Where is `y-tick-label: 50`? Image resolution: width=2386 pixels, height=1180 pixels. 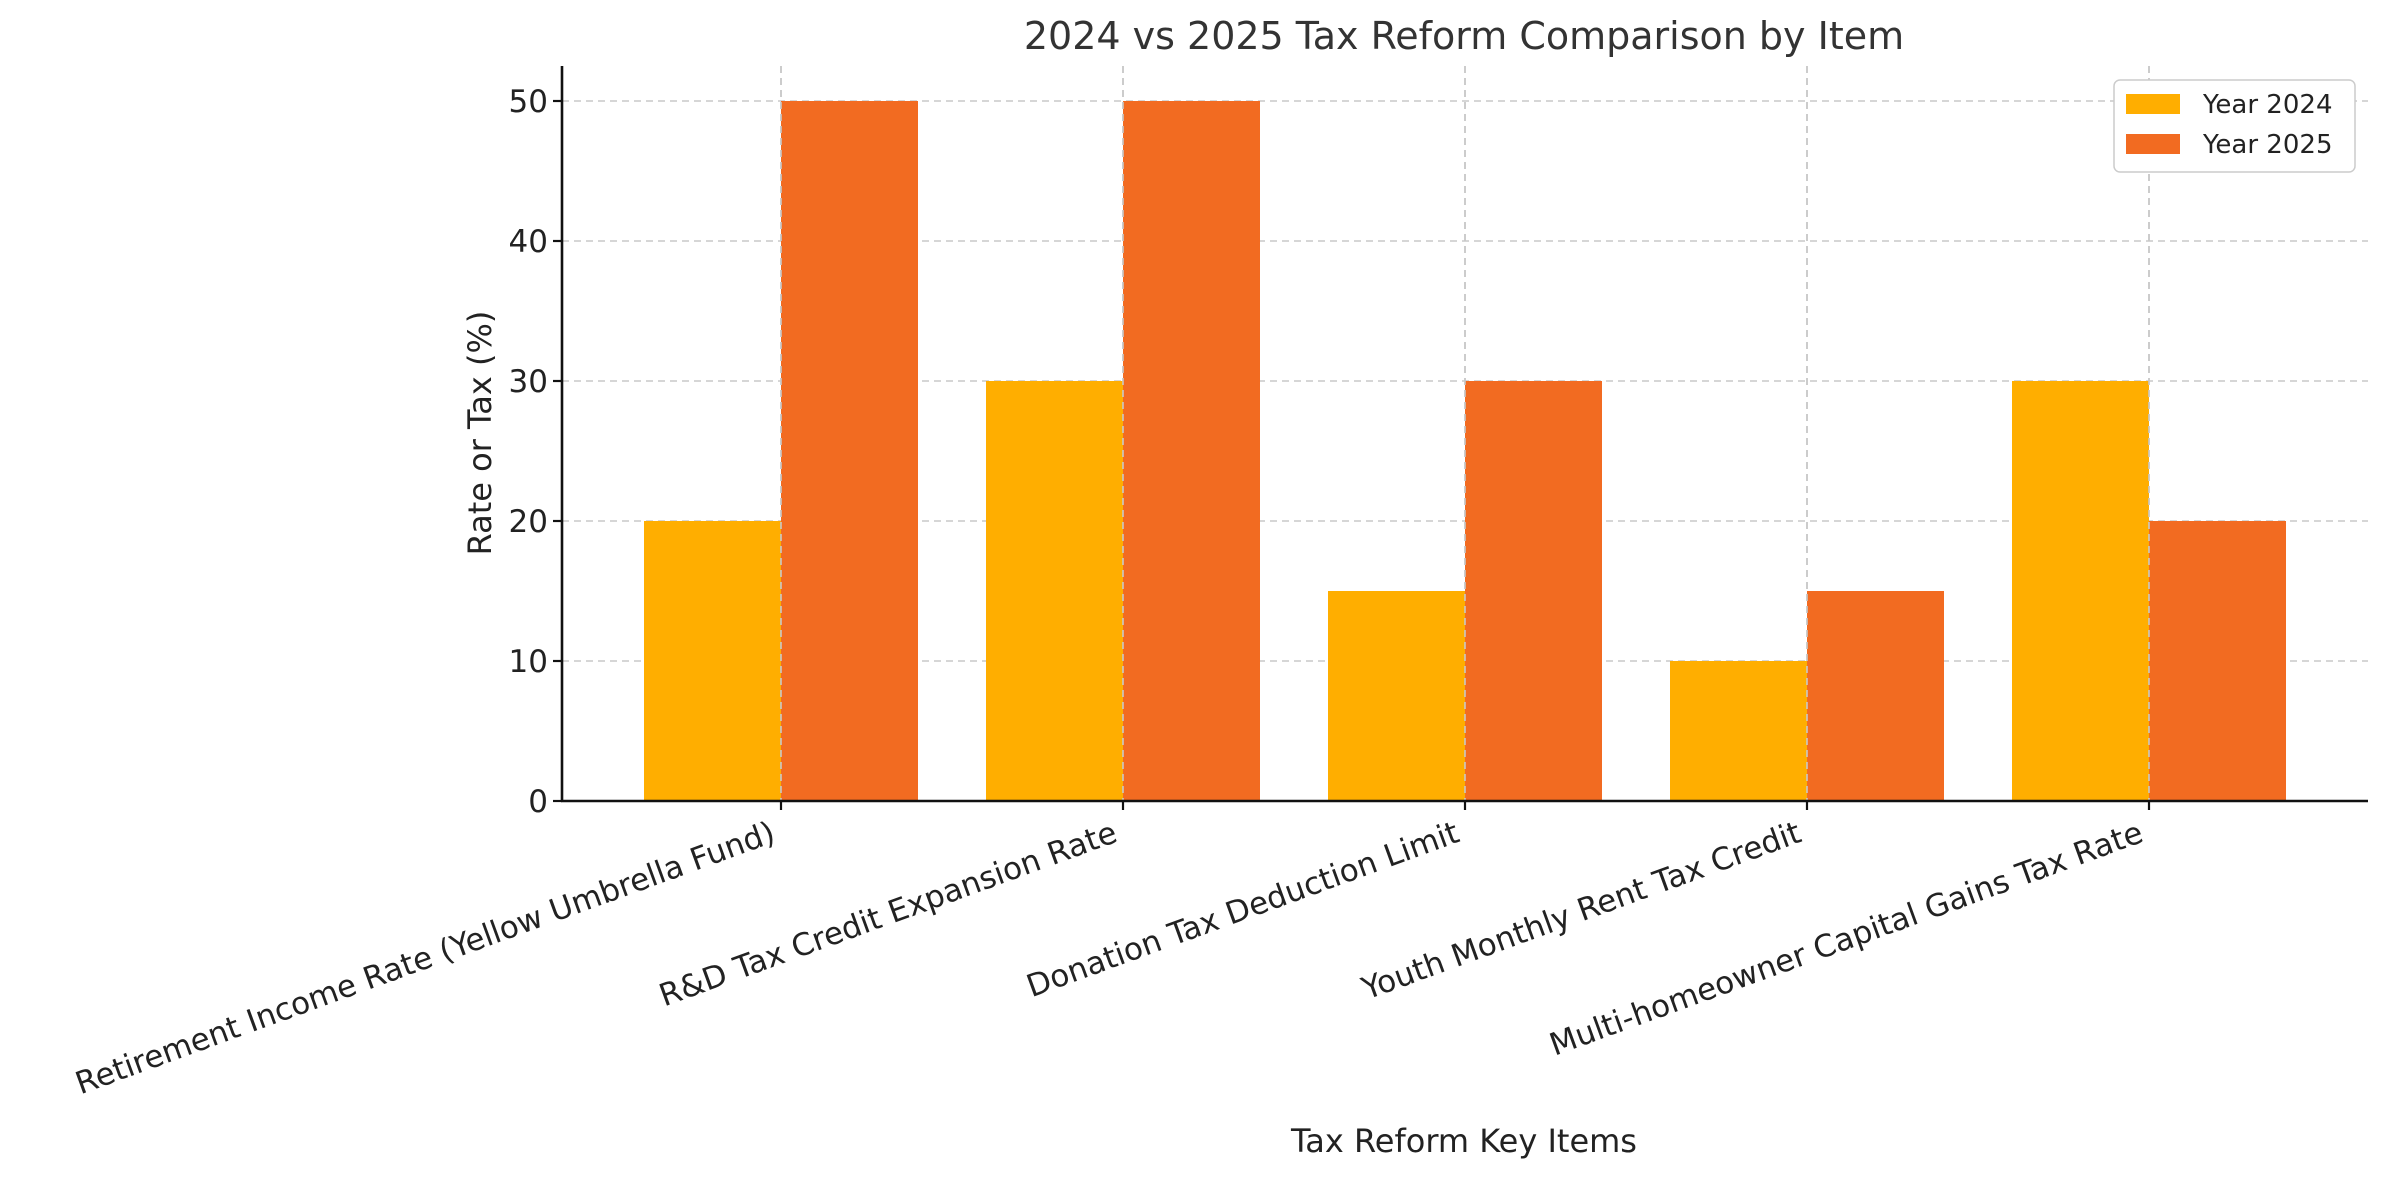 y-tick-label: 50 is located at coordinates (528, 102).